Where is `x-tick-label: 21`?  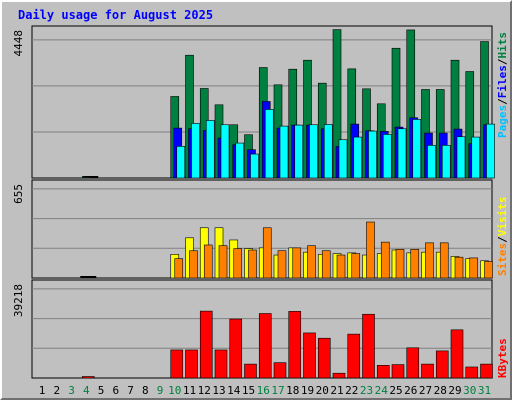
x-tick-label: 21 is located at coordinates (336, 390).